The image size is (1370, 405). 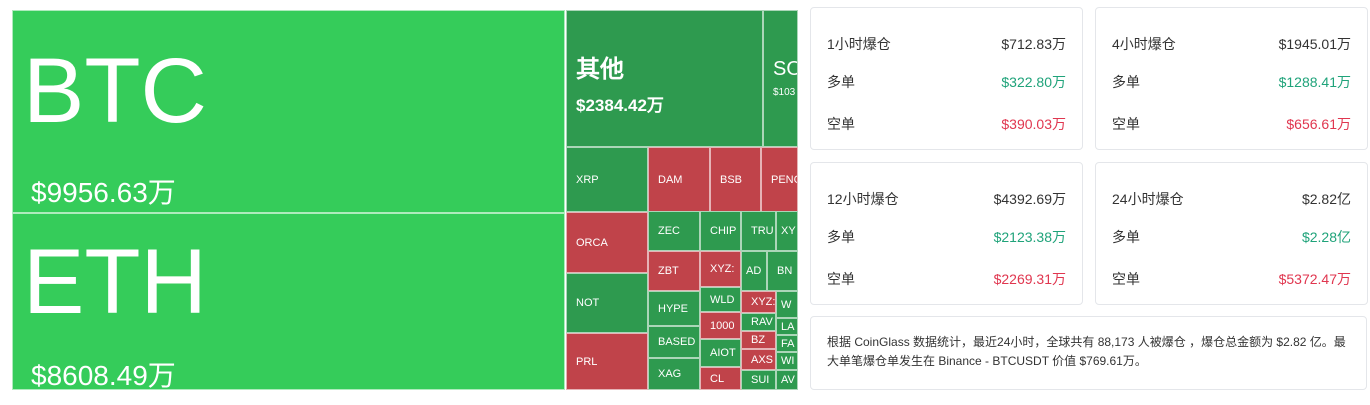 I want to click on stat-value: $1945.01万, so click(x=1314, y=44).